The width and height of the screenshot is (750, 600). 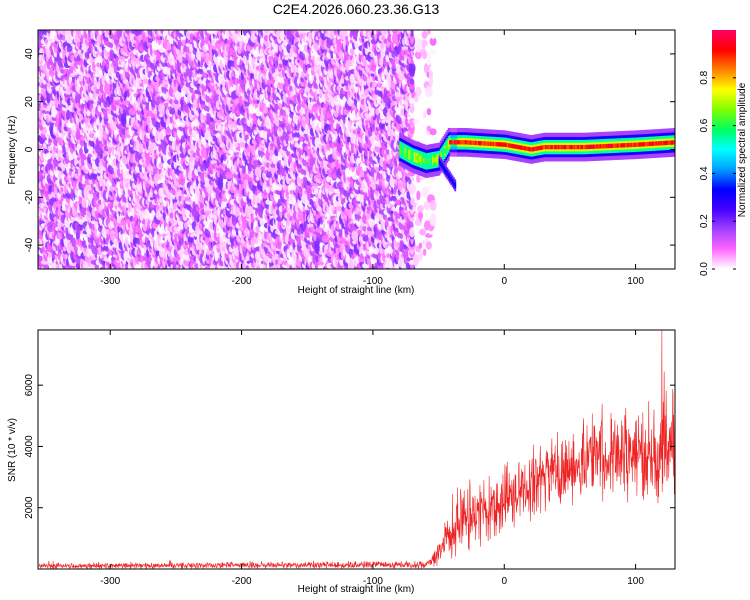 I want to click on figure-title: C2E4.2026.060.23.36.G13, so click(x=356, y=9).